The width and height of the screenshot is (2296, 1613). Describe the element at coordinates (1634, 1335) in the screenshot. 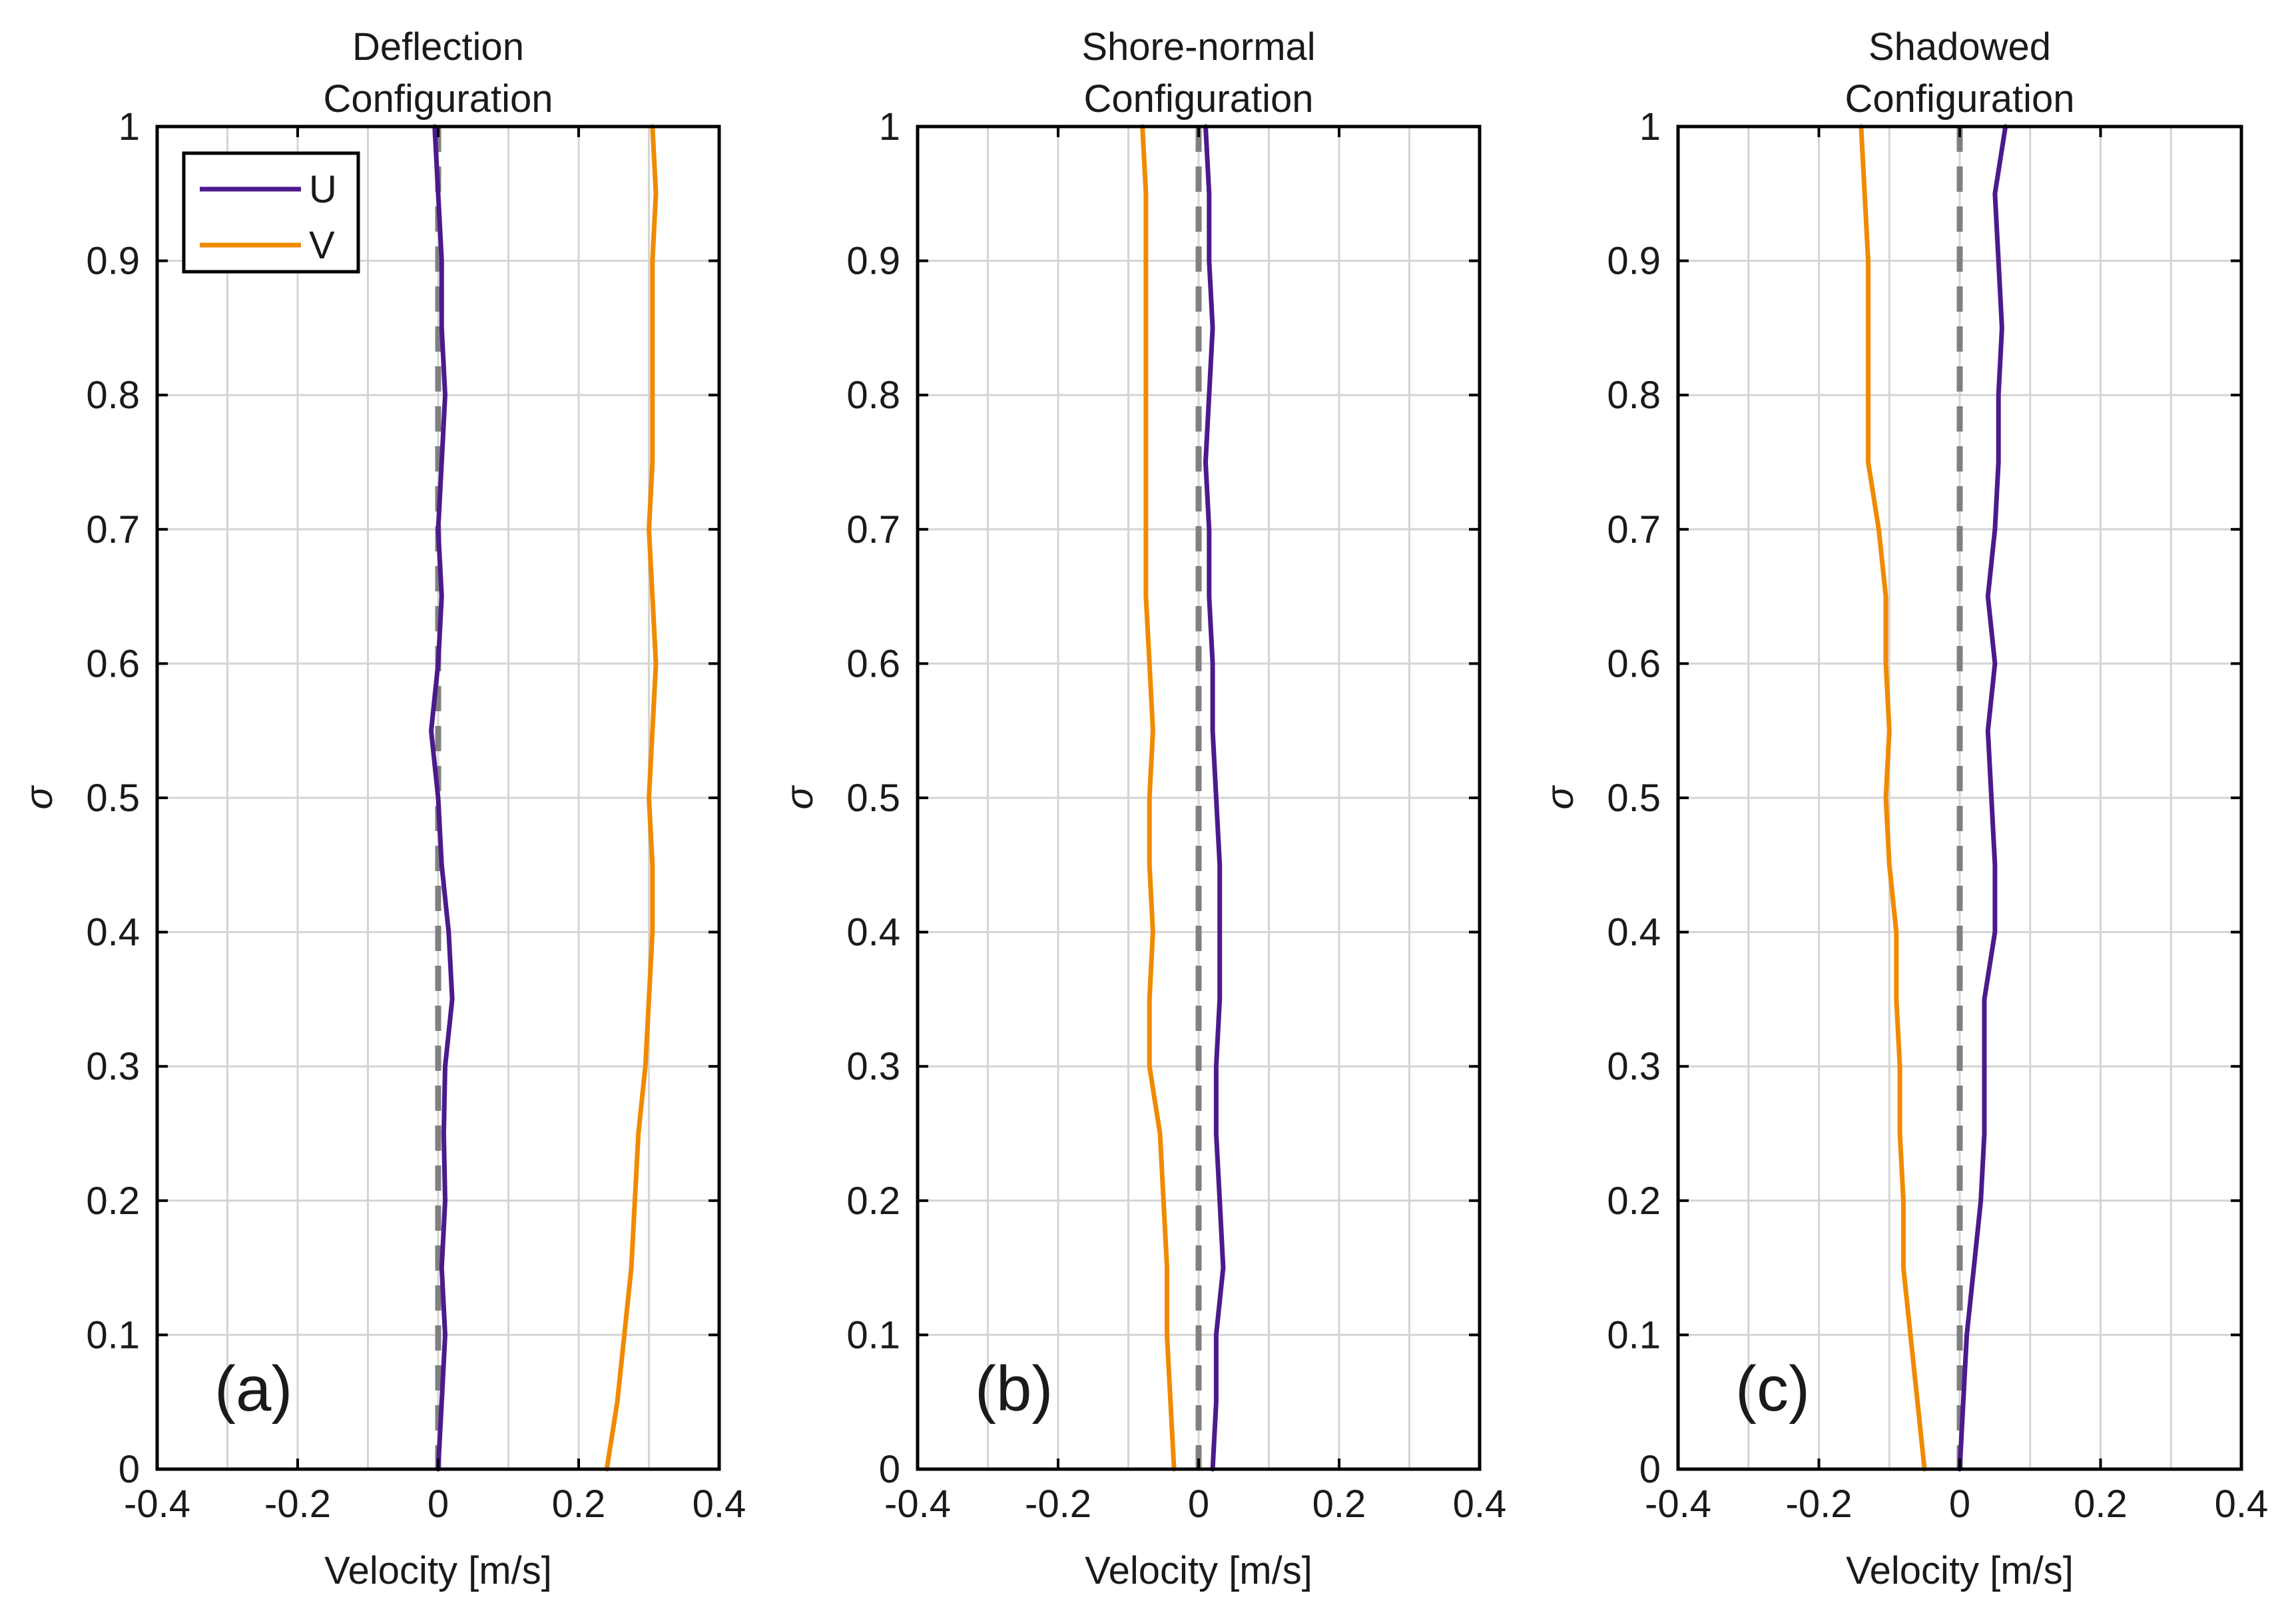

I see `panel-3-y-tick-label: 0.1` at that location.